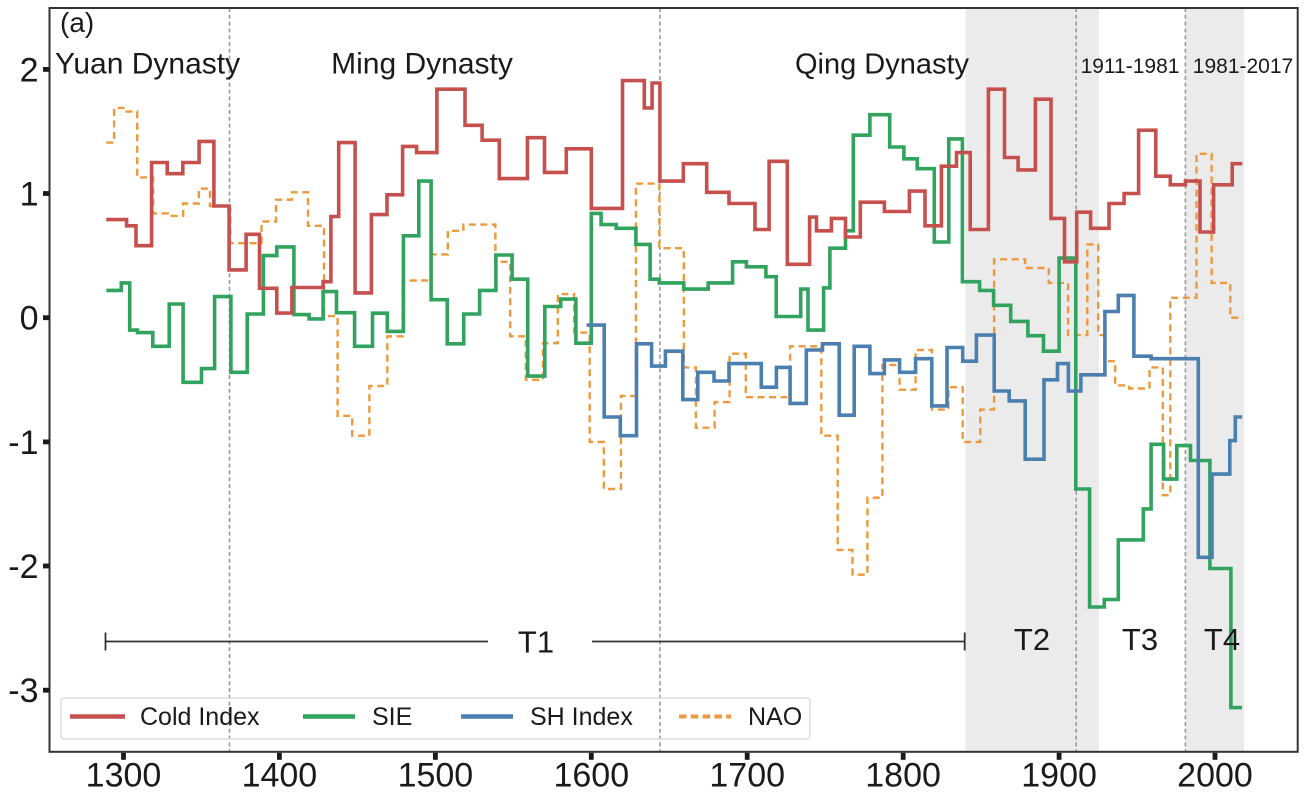 The height and width of the screenshot is (804, 1311). Describe the element at coordinates (422, 64) in the screenshot. I see `svg-text: Ming Dynasty` at that location.